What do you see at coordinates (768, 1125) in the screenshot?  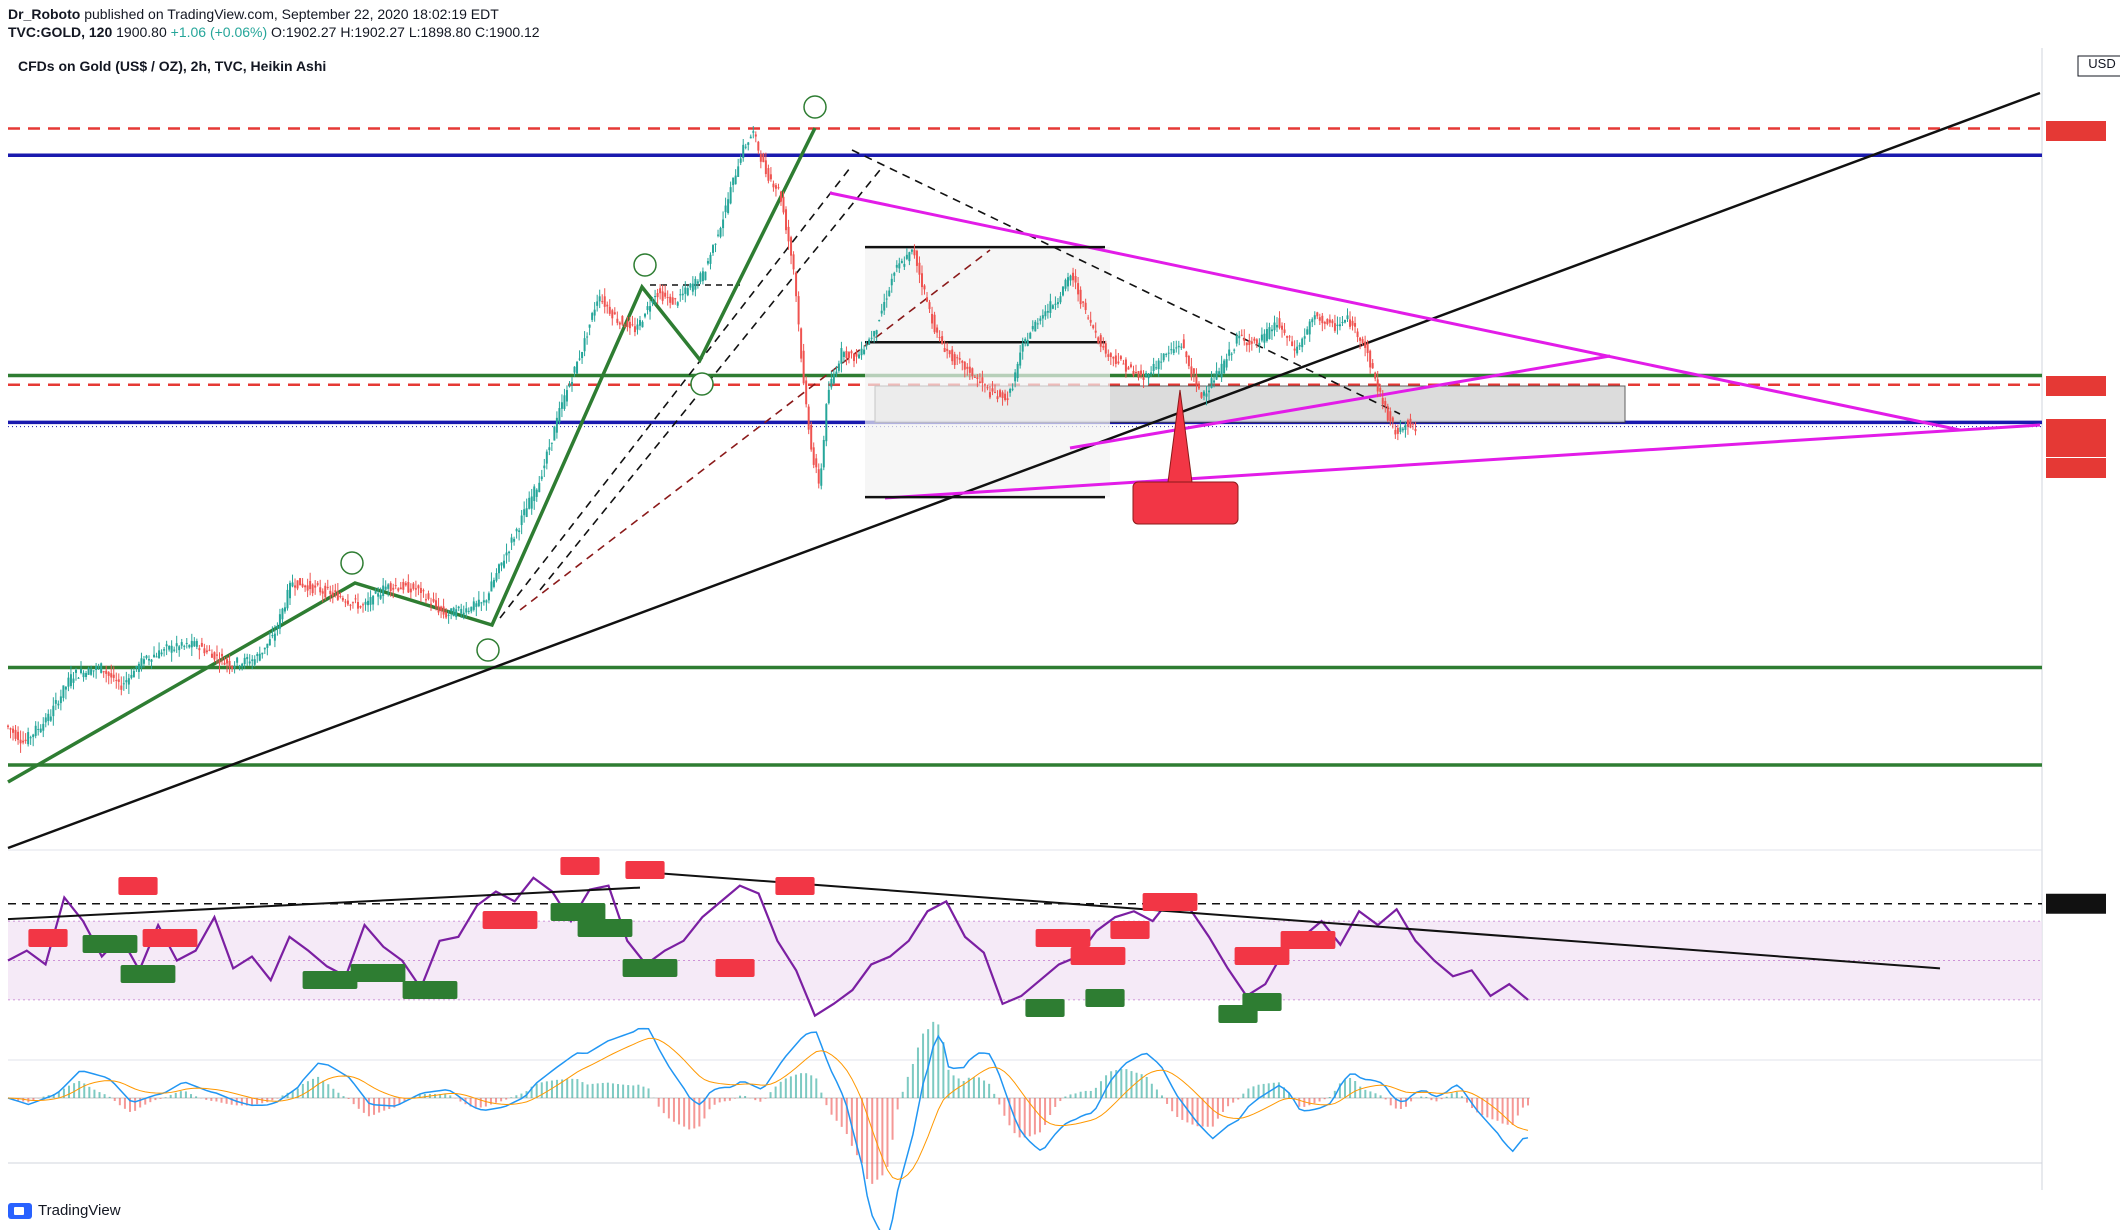 I see `macd-pane` at bounding box center [768, 1125].